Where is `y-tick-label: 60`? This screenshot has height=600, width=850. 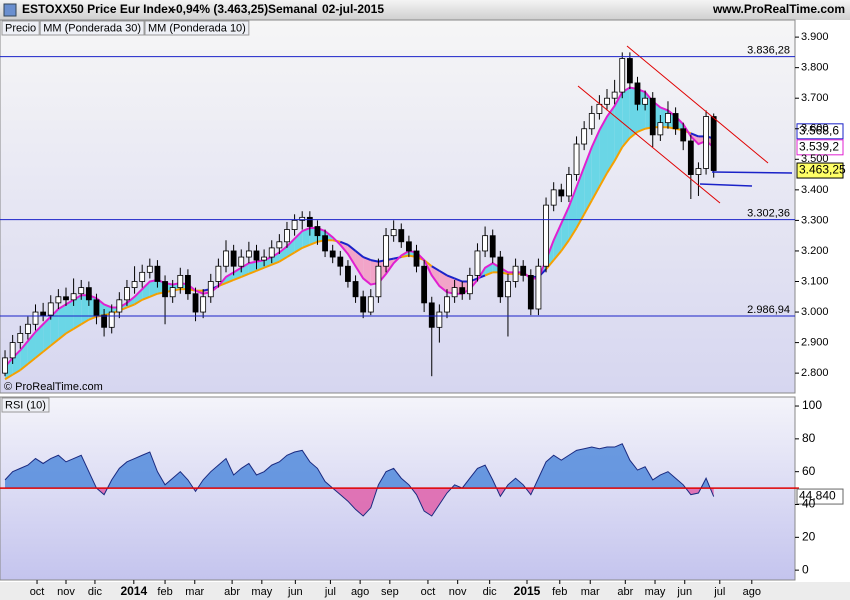 y-tick-label: 60 is located at coordinates (809, 471).